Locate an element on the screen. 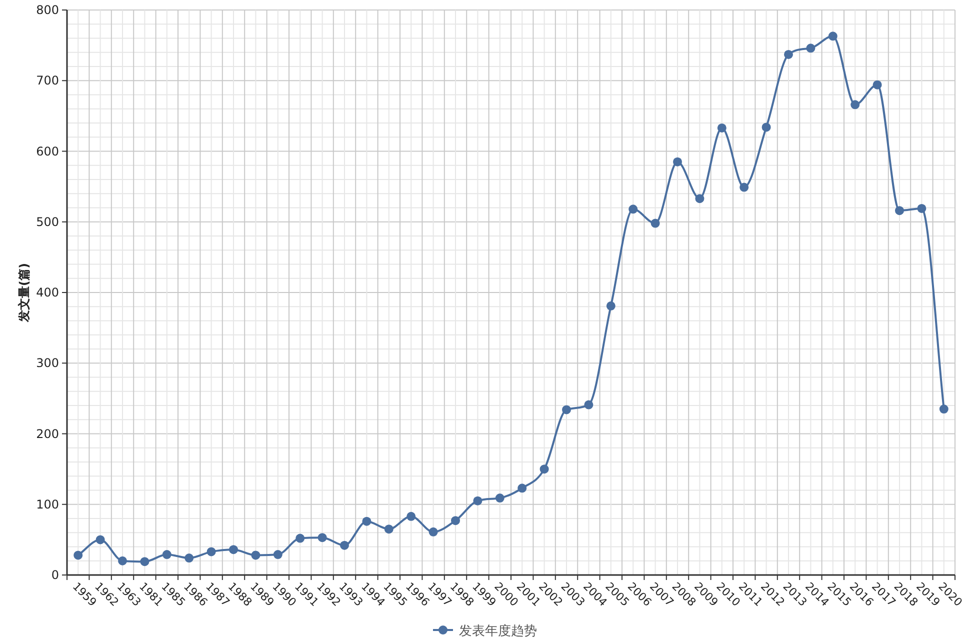 This screenshot has height=642, width=972. y-axis-title: 发文量(篇) is located at coordinates (24, 293).